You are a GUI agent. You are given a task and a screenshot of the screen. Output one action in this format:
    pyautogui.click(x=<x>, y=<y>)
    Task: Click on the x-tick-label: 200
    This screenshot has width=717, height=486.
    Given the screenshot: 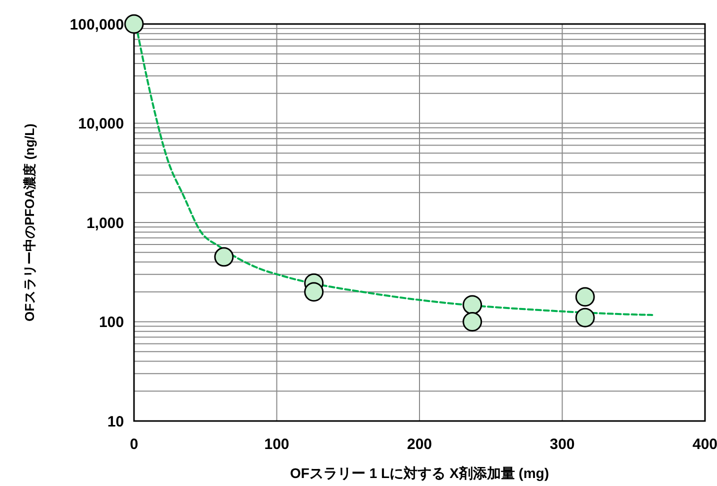 What is the action you would take?
    pyautogui.click(x=419, y=444)
    